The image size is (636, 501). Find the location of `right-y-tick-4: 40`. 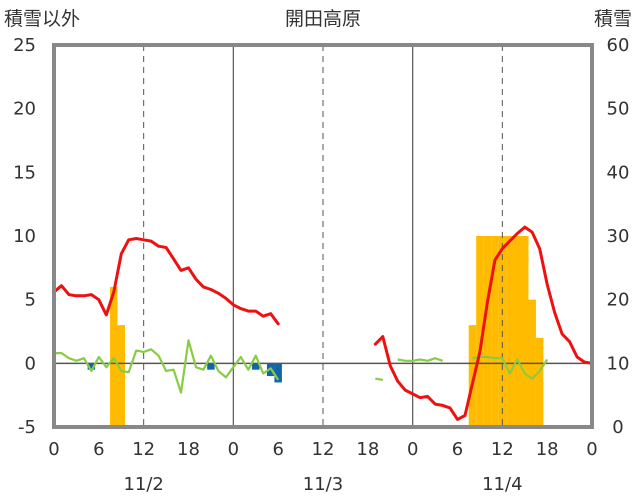

right-y-tick-4: 40 is located at coordinates (618, 172).